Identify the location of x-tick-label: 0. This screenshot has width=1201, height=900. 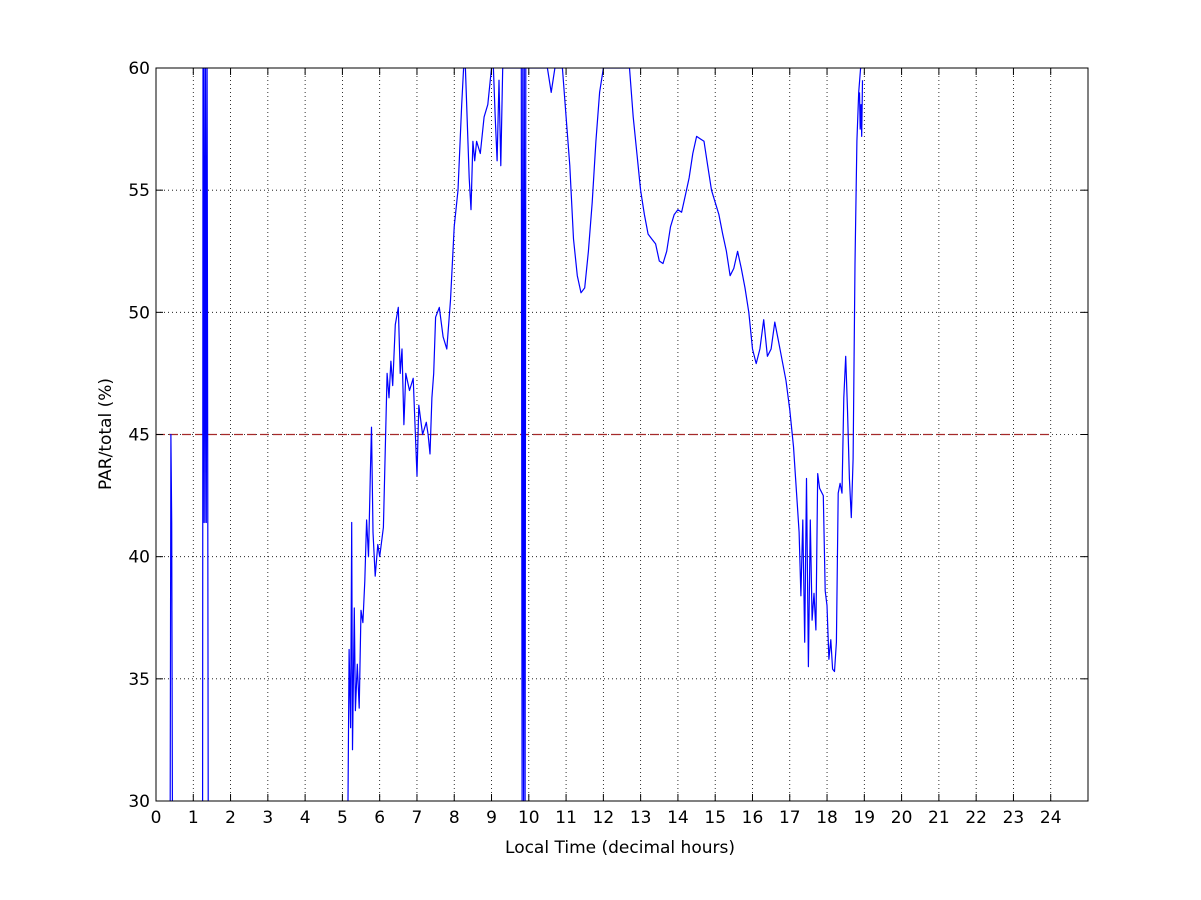
(156, 818).